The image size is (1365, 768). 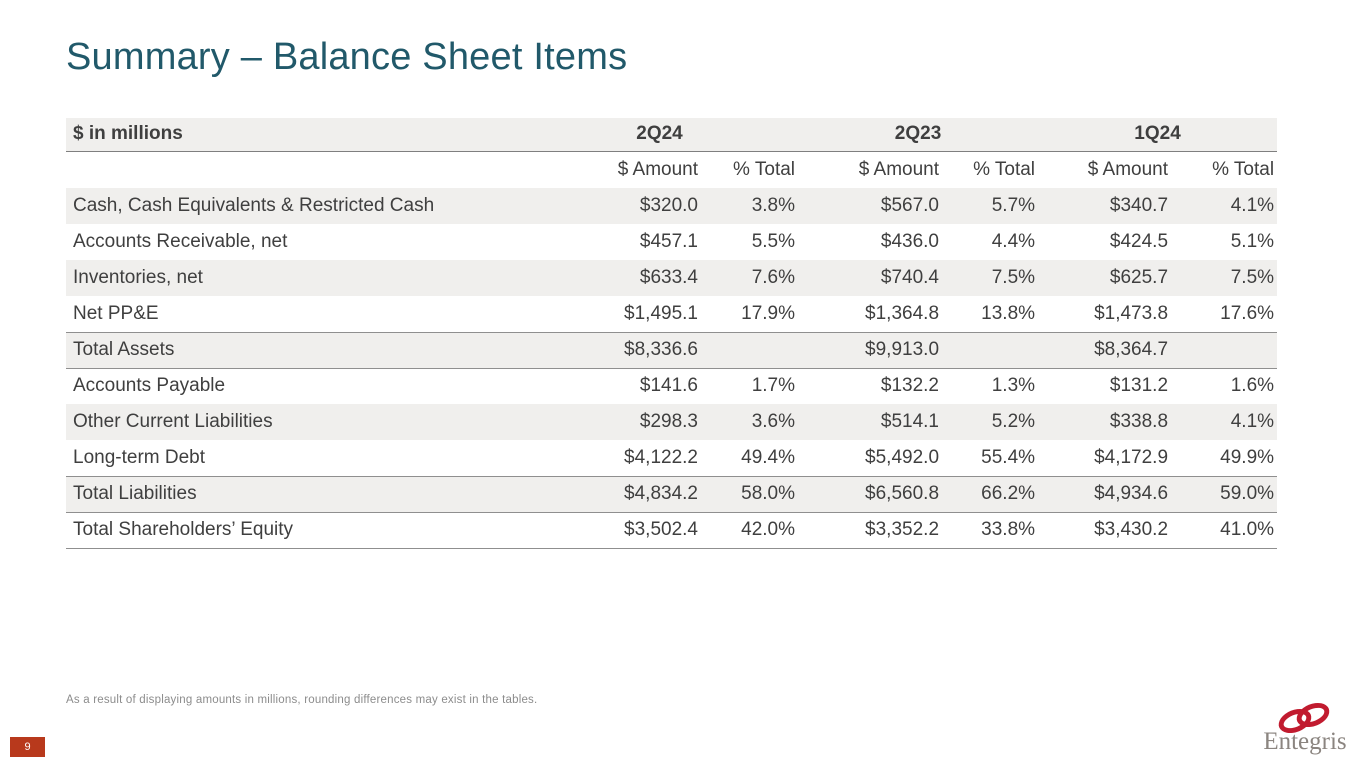 I want to click on page-number-badge: 9, so click(x=27, y=747).